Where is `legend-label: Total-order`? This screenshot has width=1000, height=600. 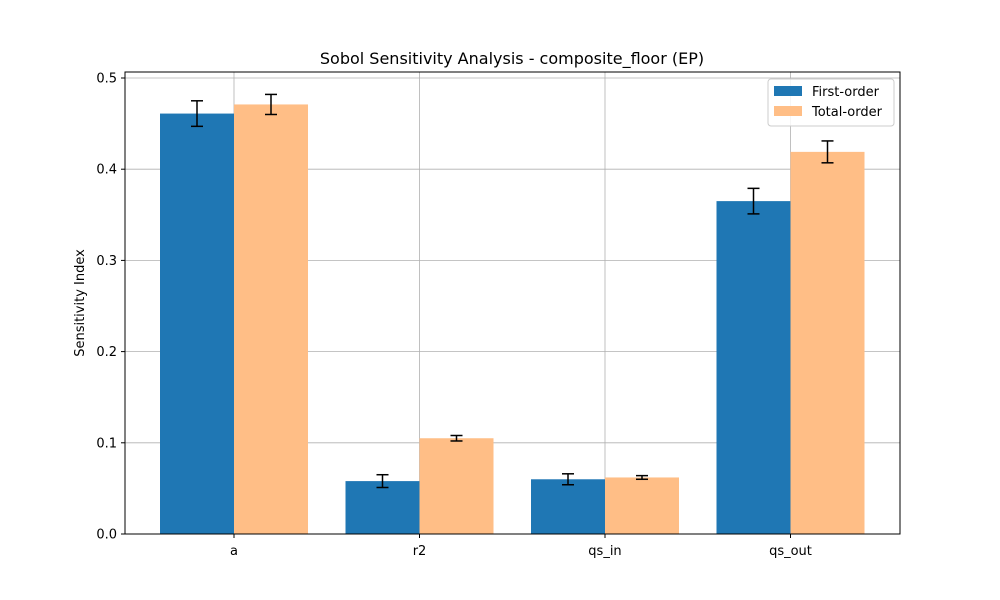
legend-label: Total-order is located at coordinates (847, 112).